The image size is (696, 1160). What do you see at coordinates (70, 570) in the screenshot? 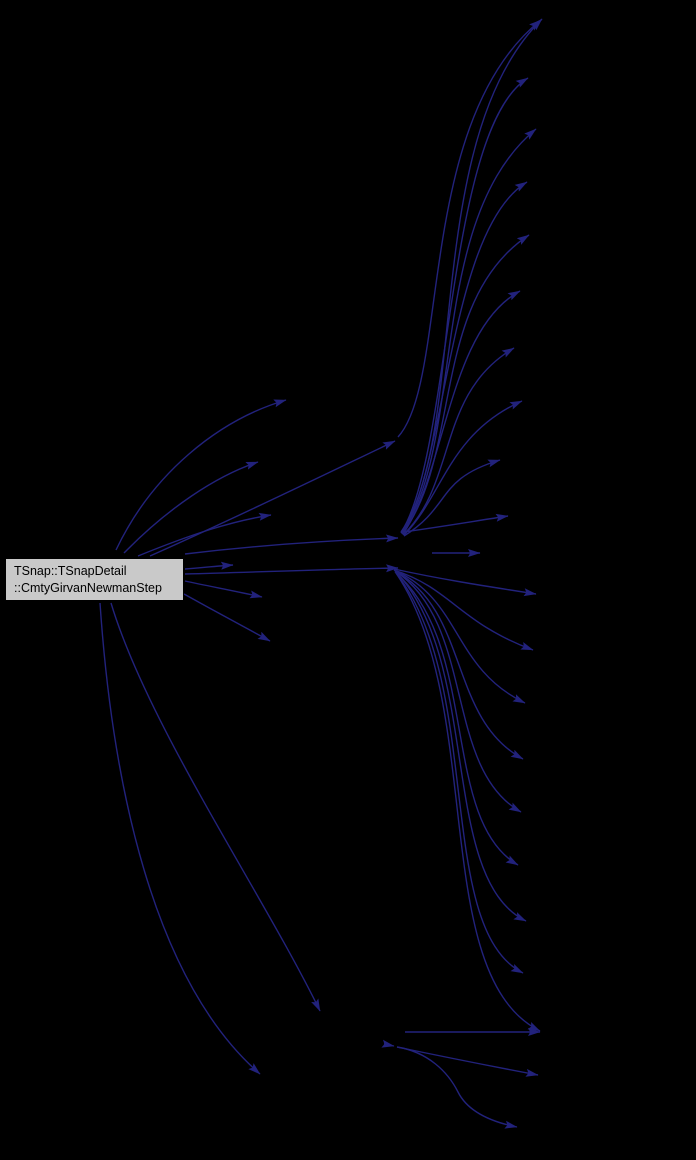
I see `function-node-label-line1: TSnap::TSnapDetail` at bounding box center [70, 570].